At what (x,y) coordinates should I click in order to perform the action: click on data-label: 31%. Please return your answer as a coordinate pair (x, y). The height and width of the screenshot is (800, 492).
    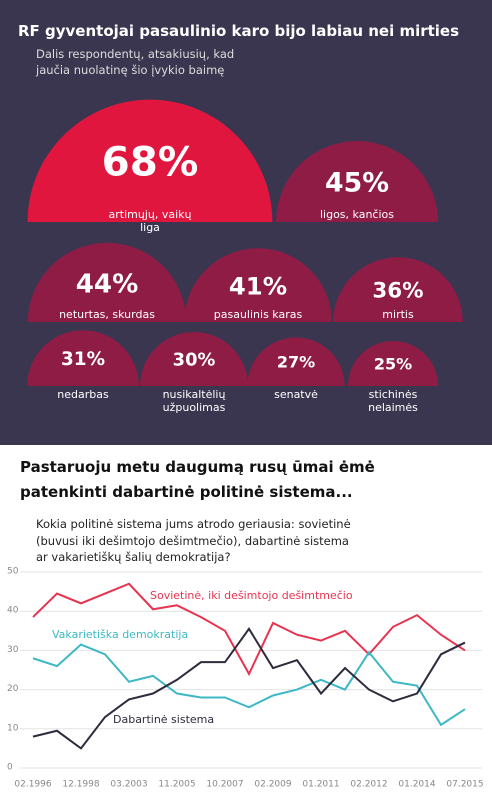
    Looking at the image, I should click on (83, 359).